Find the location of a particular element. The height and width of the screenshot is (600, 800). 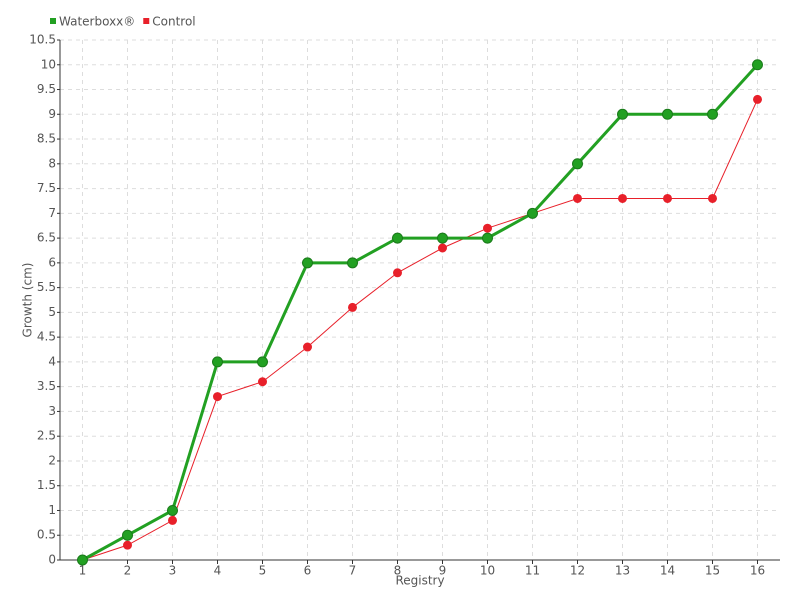

x-tick-label: 7 is located at coordinates (353, 571).